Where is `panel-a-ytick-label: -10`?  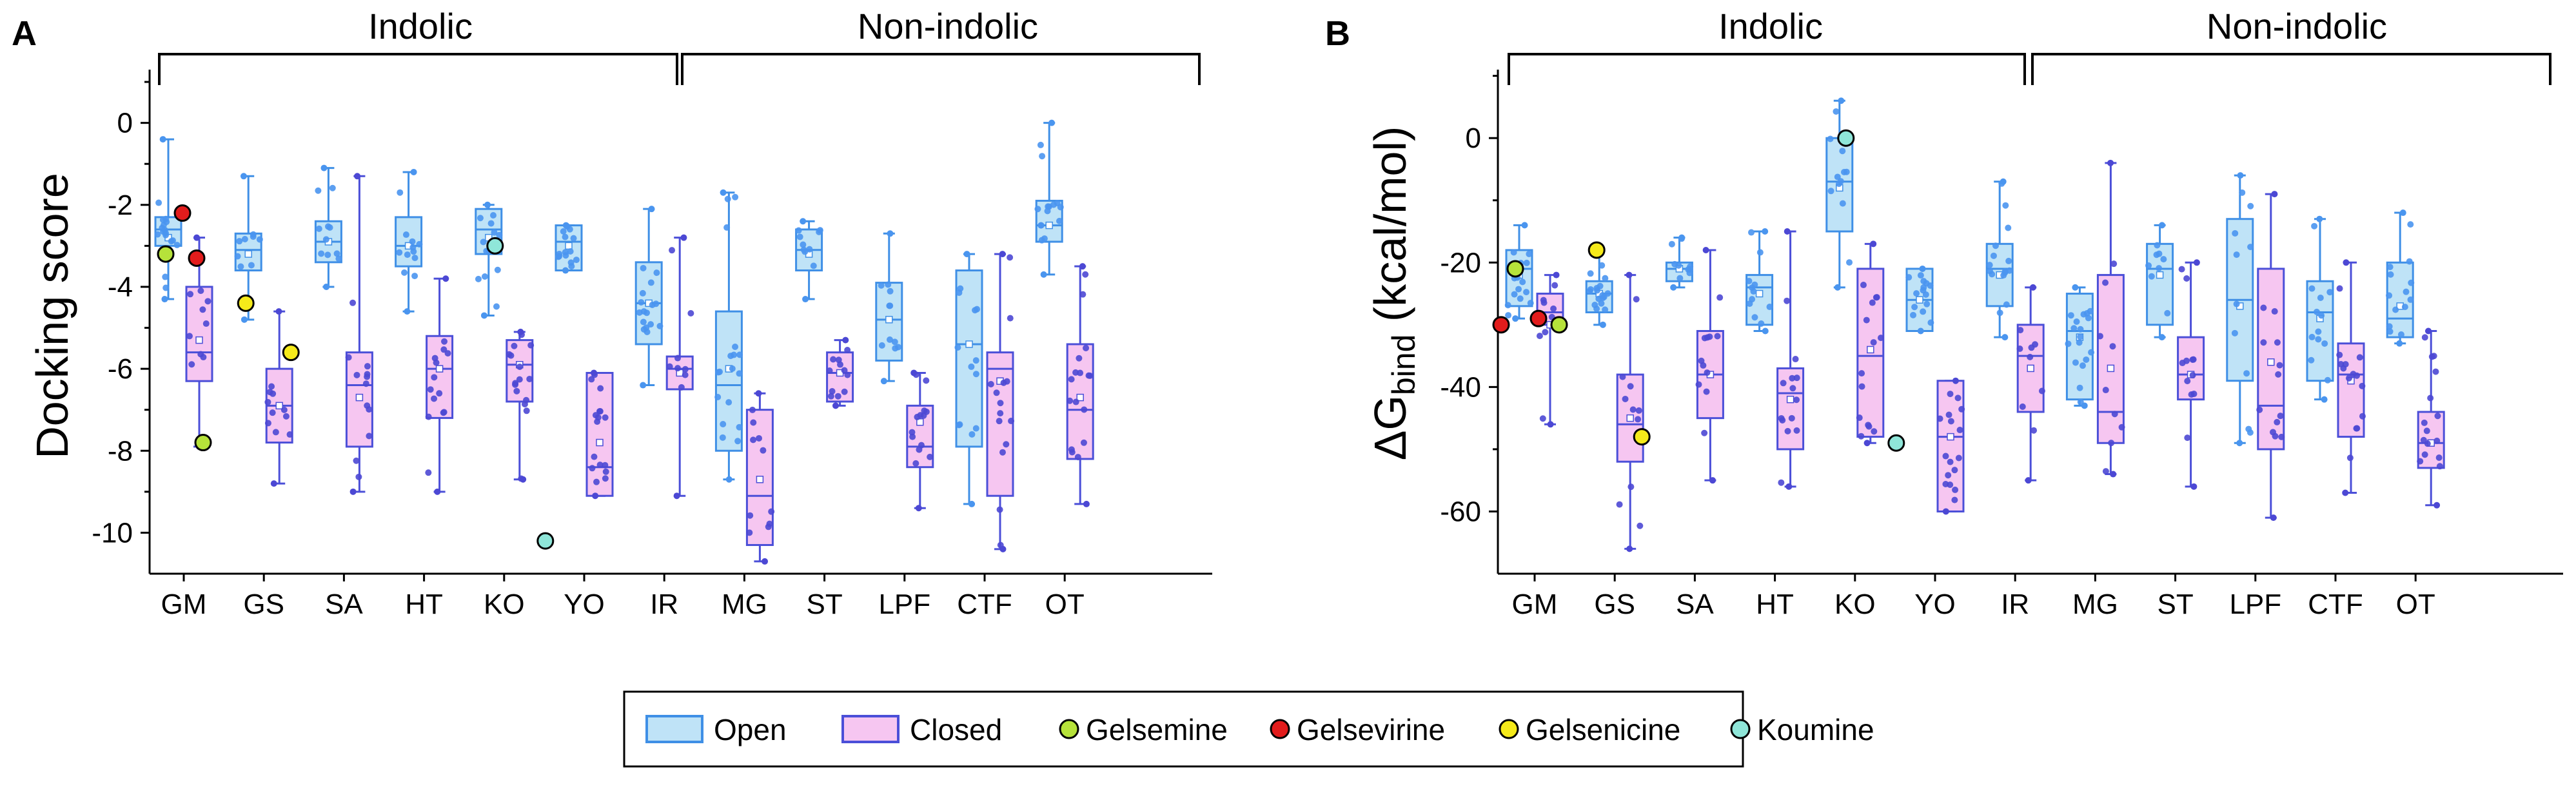
panel-a-ytick-label: -10 is located at coordinates (112, 533).